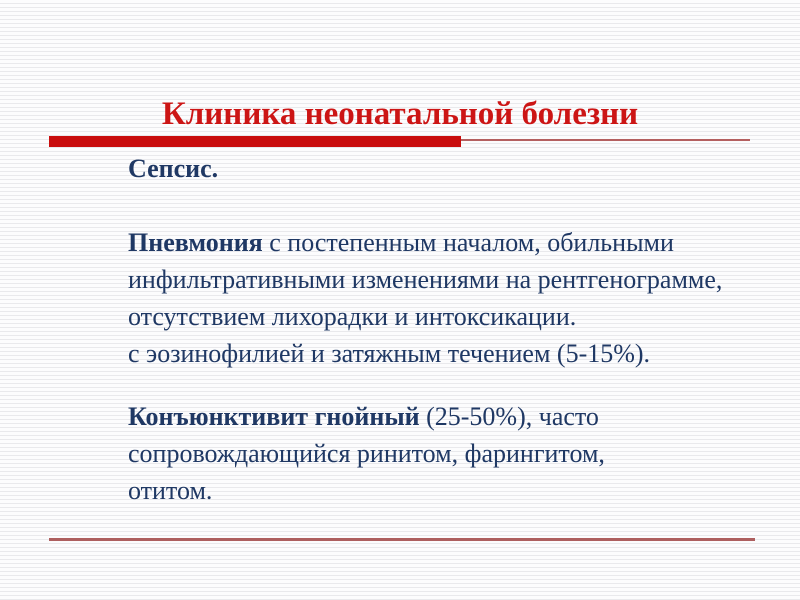 The image size is (800, 600). Describe the element at coordinates (402, 539) in the screenshot. I see `bottom-divider-line` at that location.